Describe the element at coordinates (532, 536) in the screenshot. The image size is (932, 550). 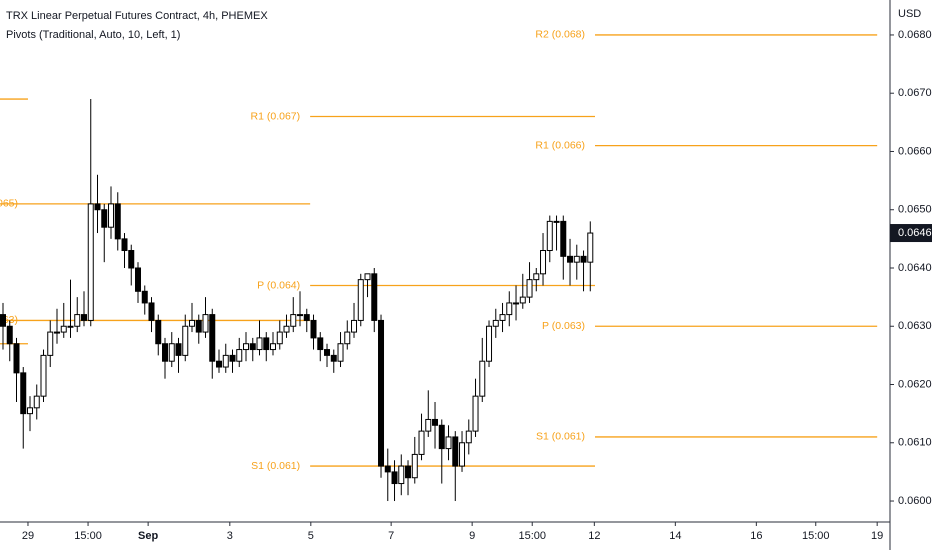
I see `x-tick-label: 15:00` at that location.